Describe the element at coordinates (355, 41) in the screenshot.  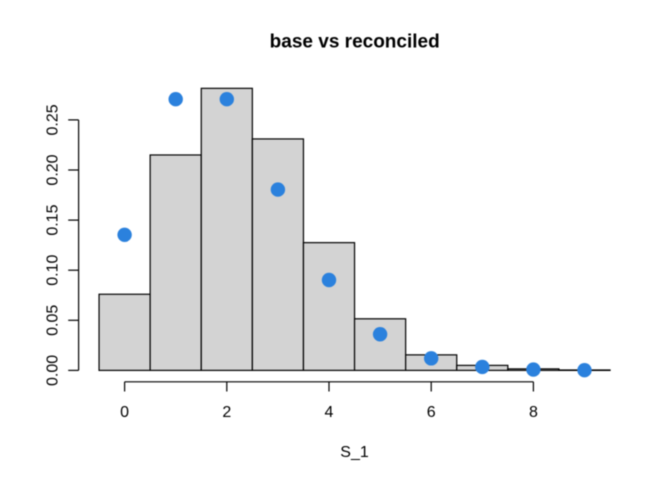
I see `svg-text: base vs reconciled` at that location.